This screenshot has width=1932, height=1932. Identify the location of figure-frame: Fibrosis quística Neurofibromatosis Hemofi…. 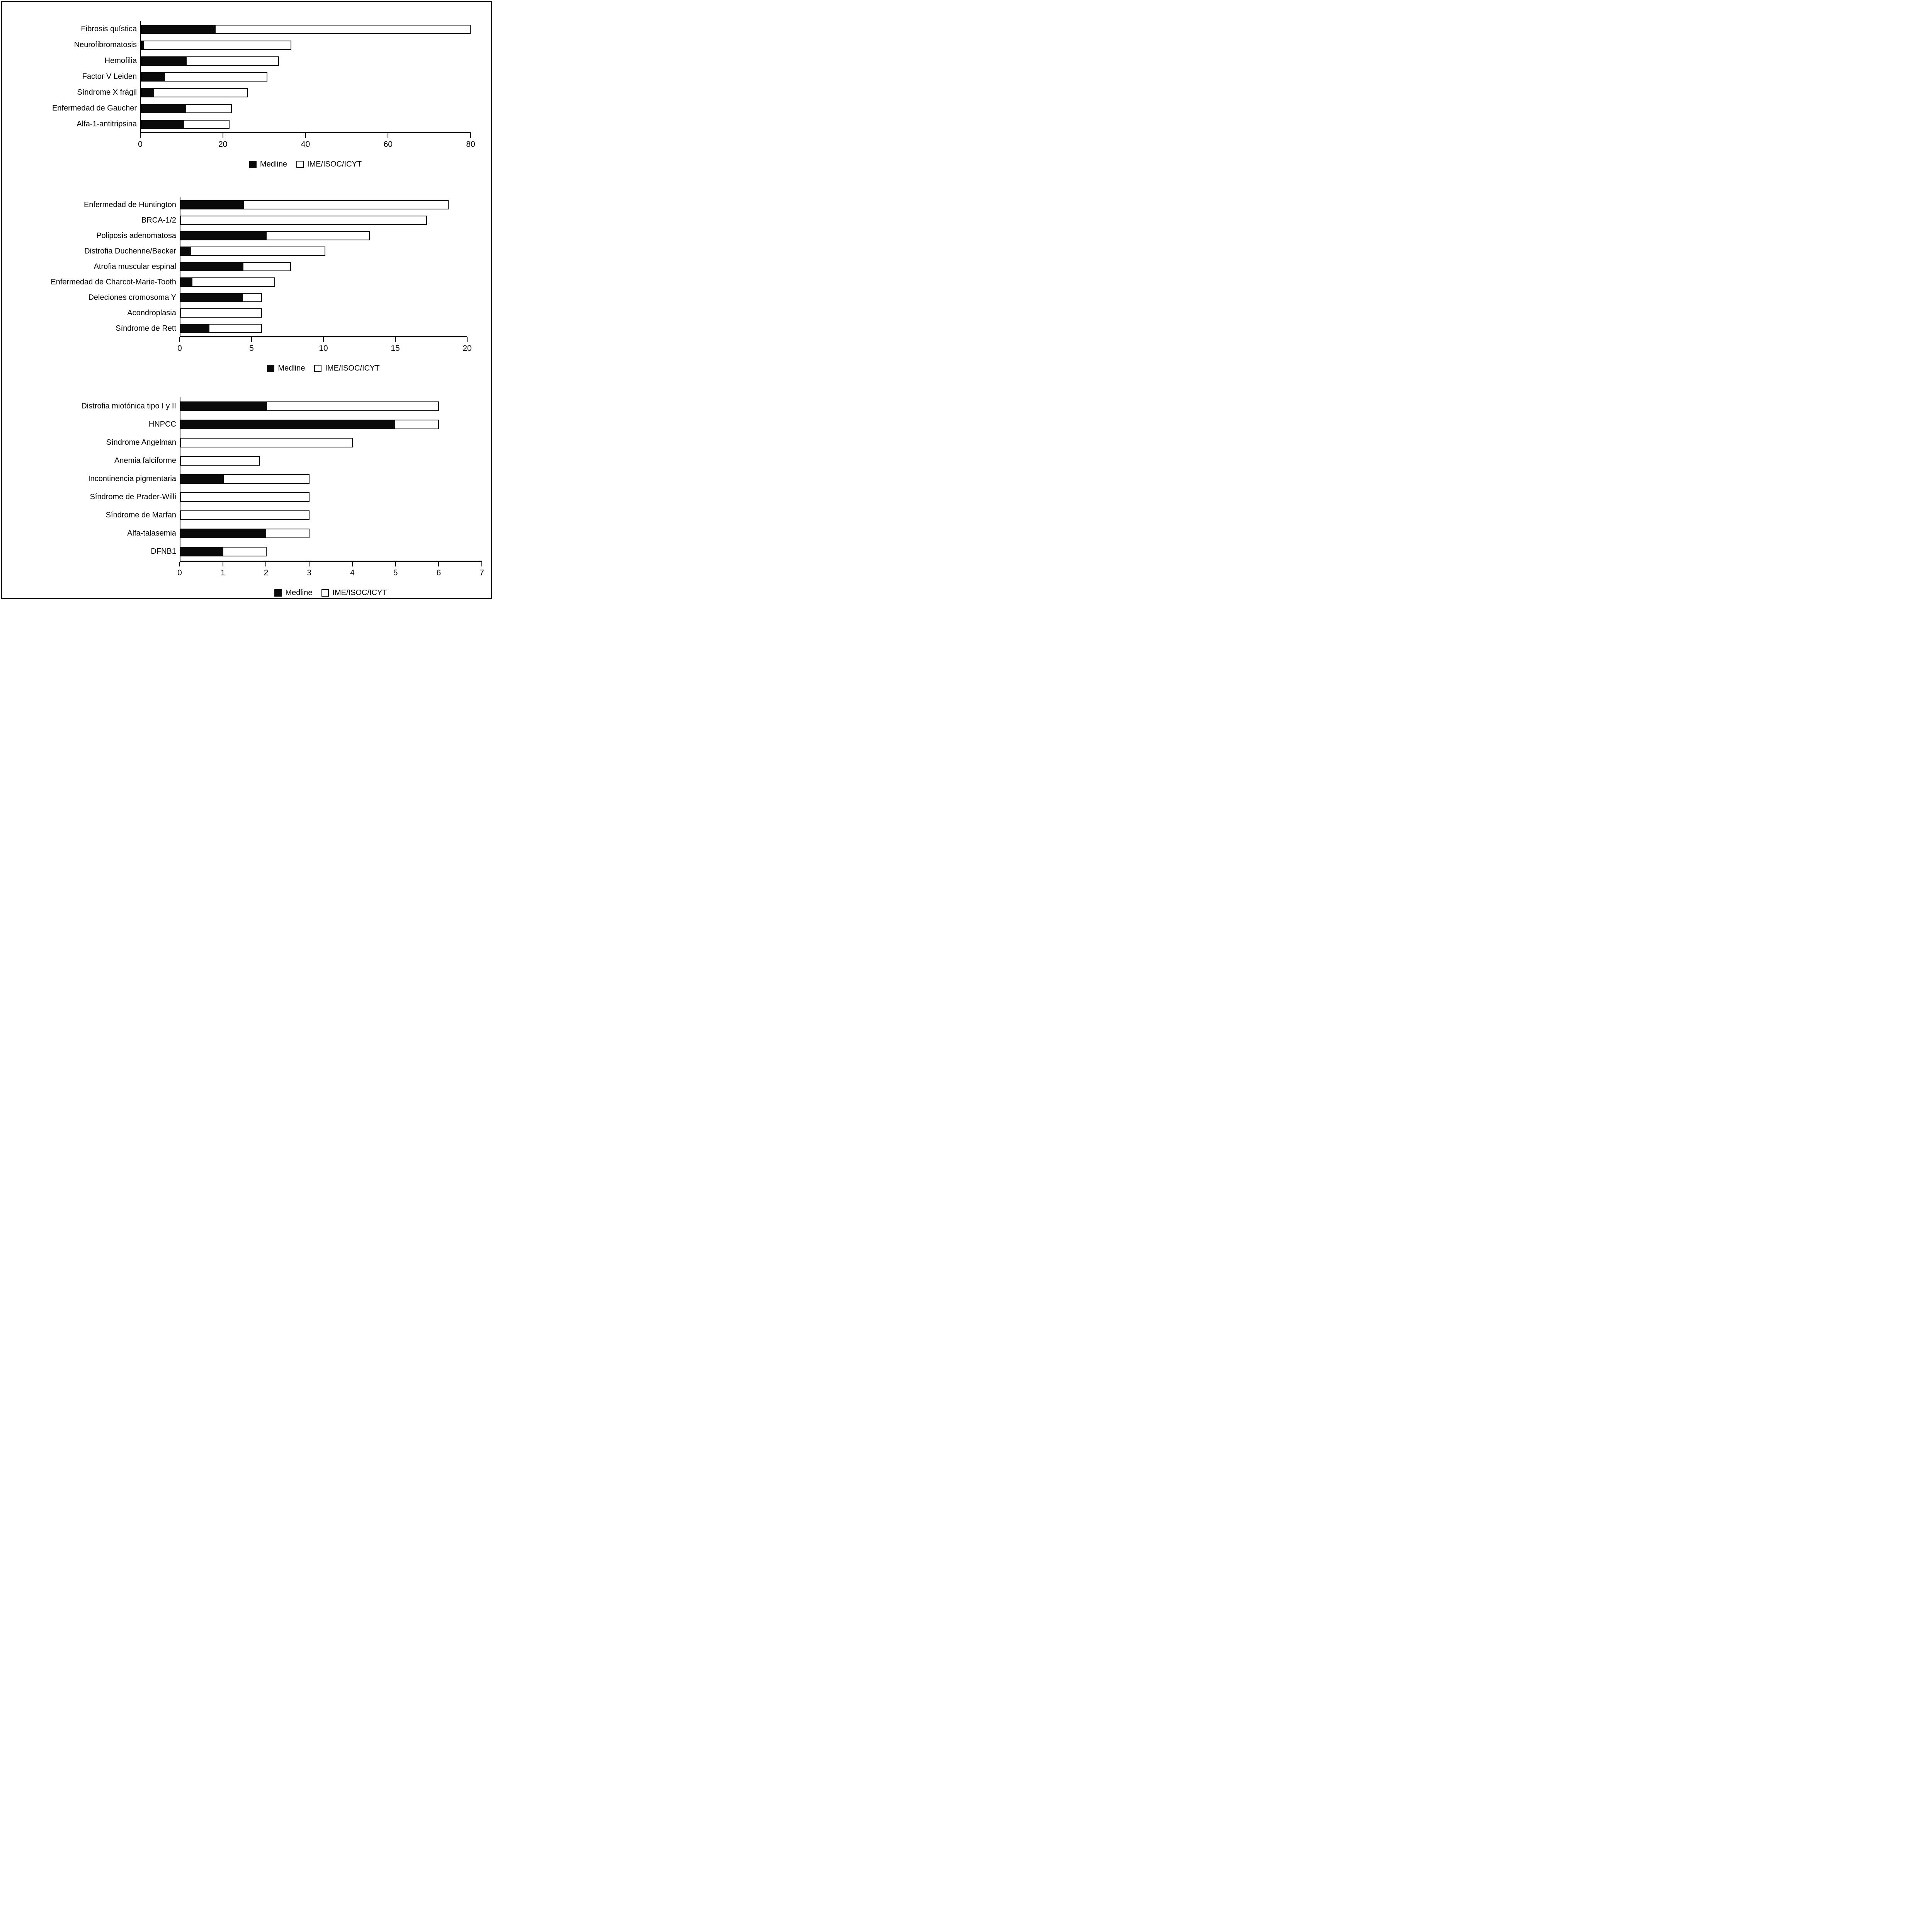
(246, 300).